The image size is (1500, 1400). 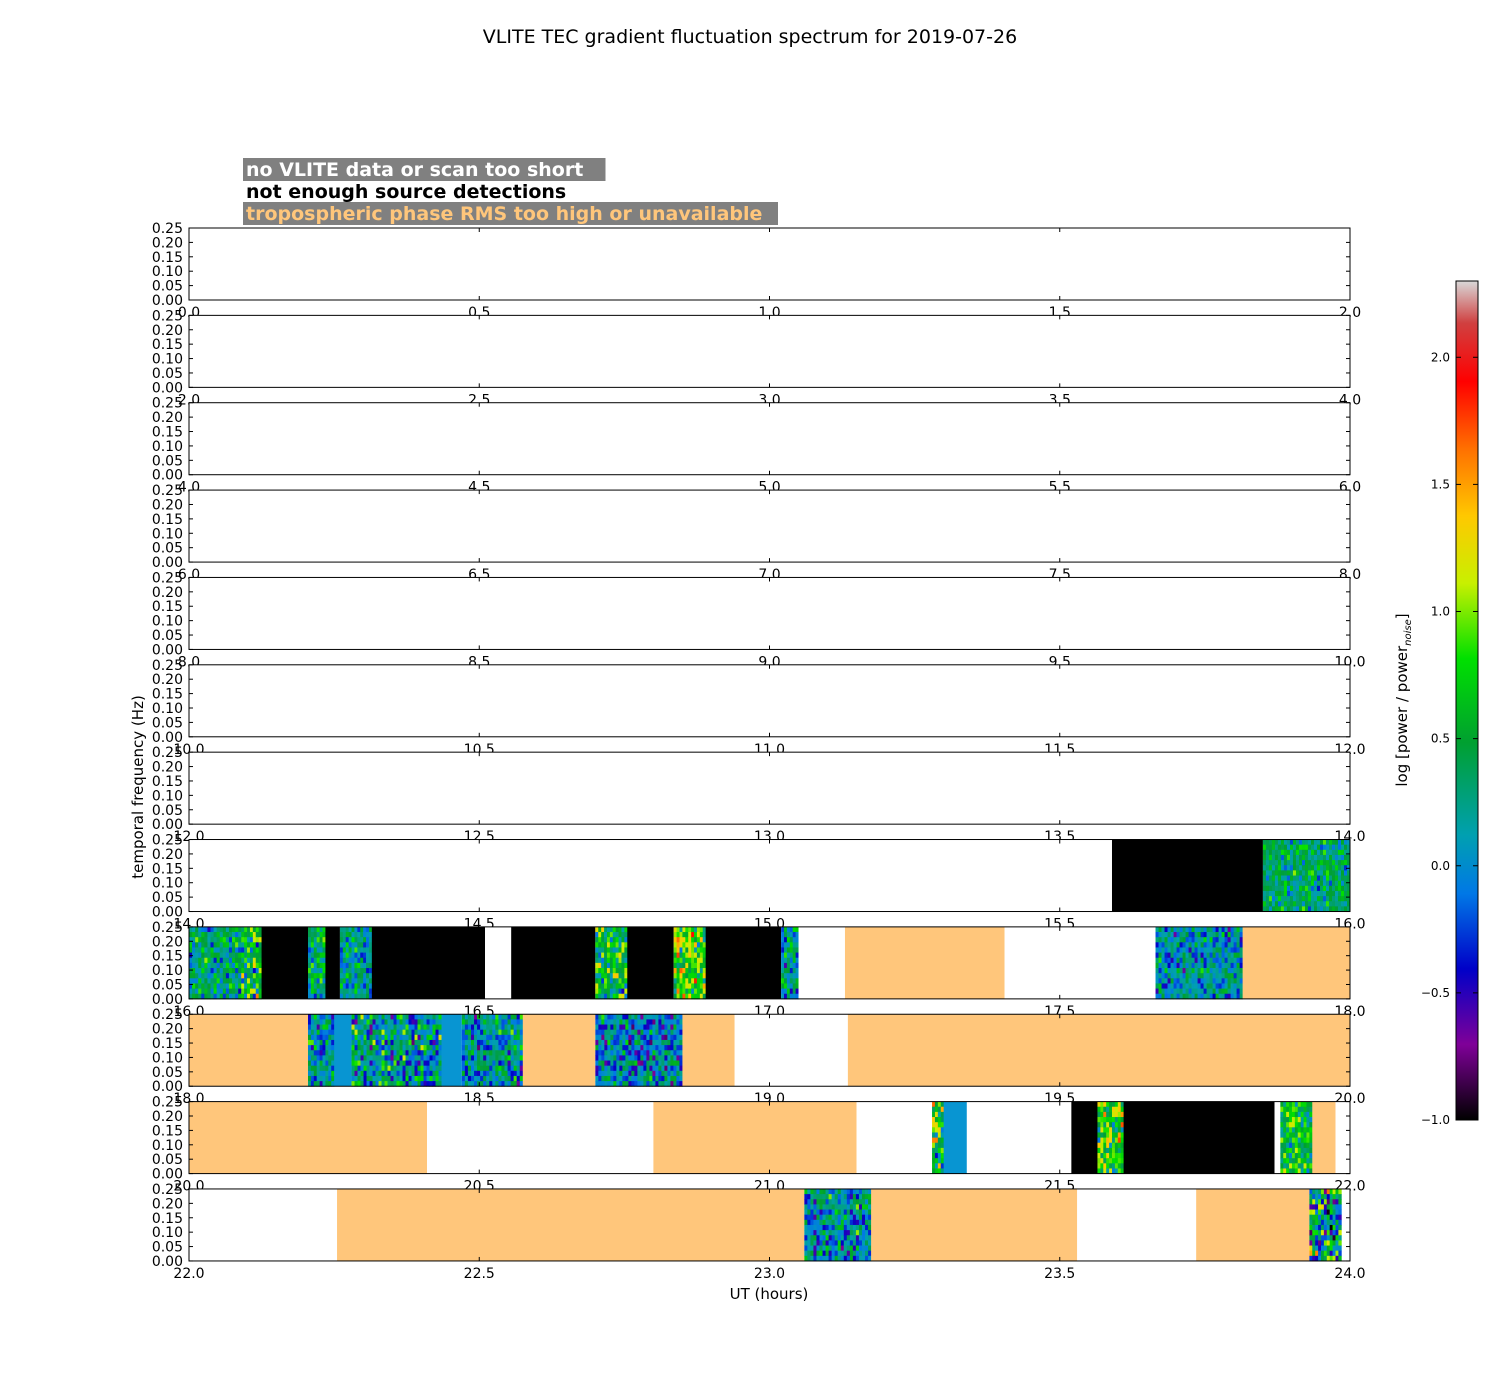 I want to click on y-tick-label: 0.25, so click(x=167, y=578).